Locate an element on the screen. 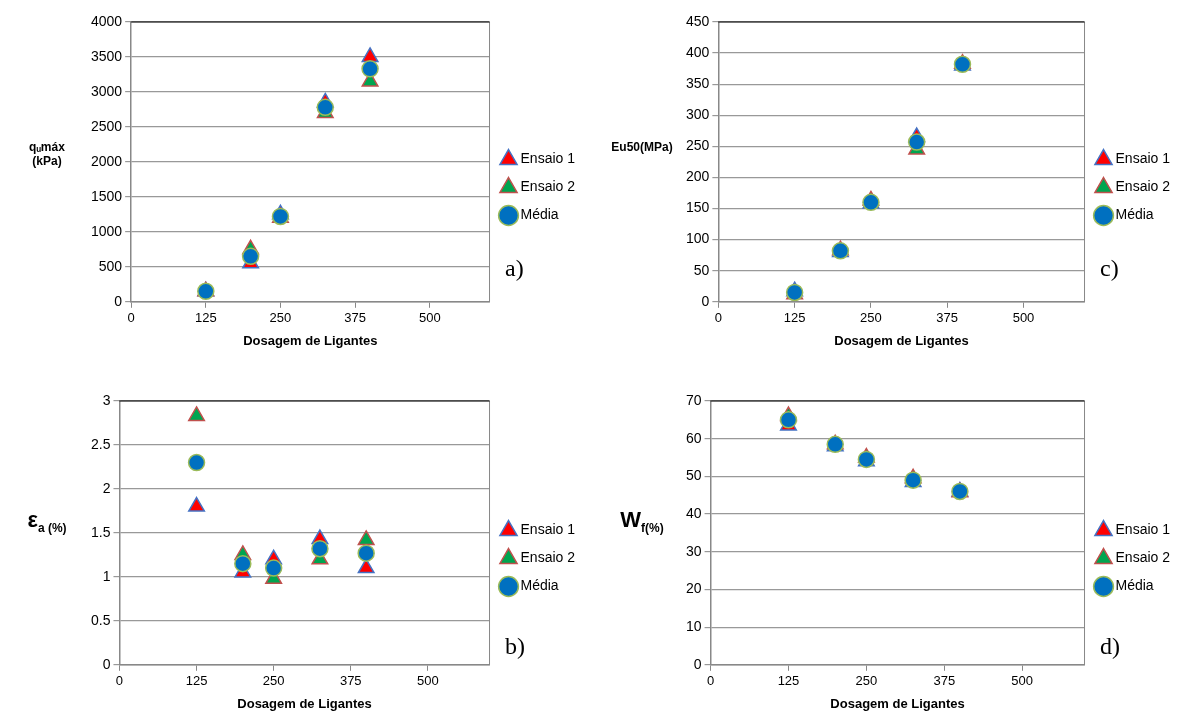 The width and height of the screenshot is (1190, 726). y-tick-label: 20 is located at coordinates (693, 588).